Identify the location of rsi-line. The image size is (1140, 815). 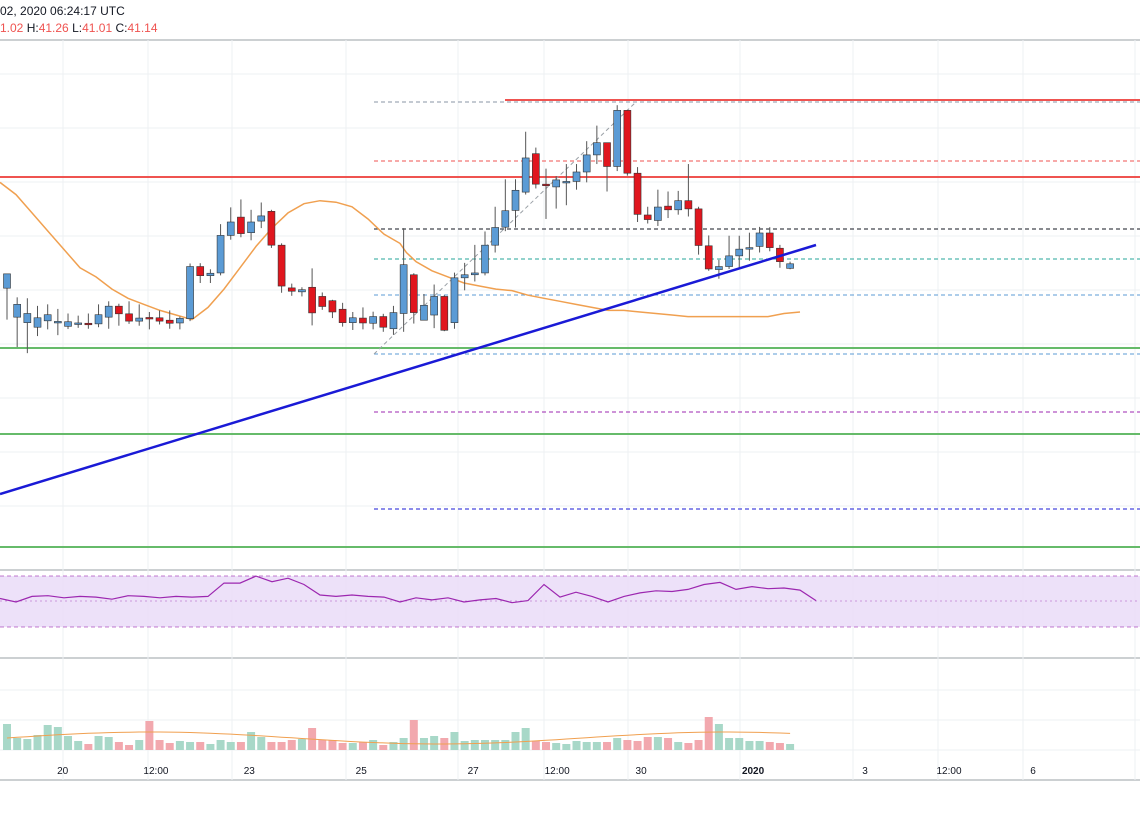
(408, 589).